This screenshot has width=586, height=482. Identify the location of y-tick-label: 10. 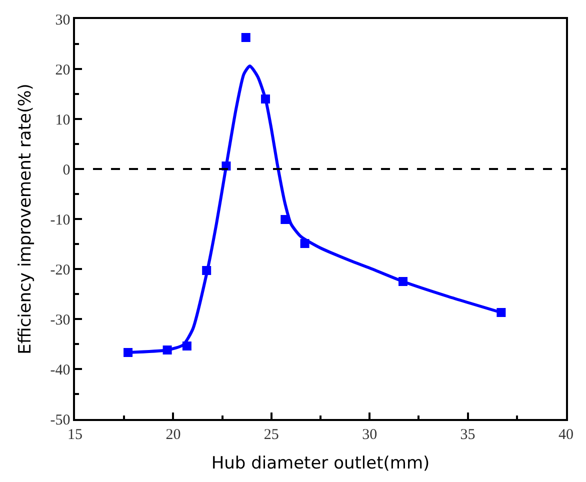
(62, 120).